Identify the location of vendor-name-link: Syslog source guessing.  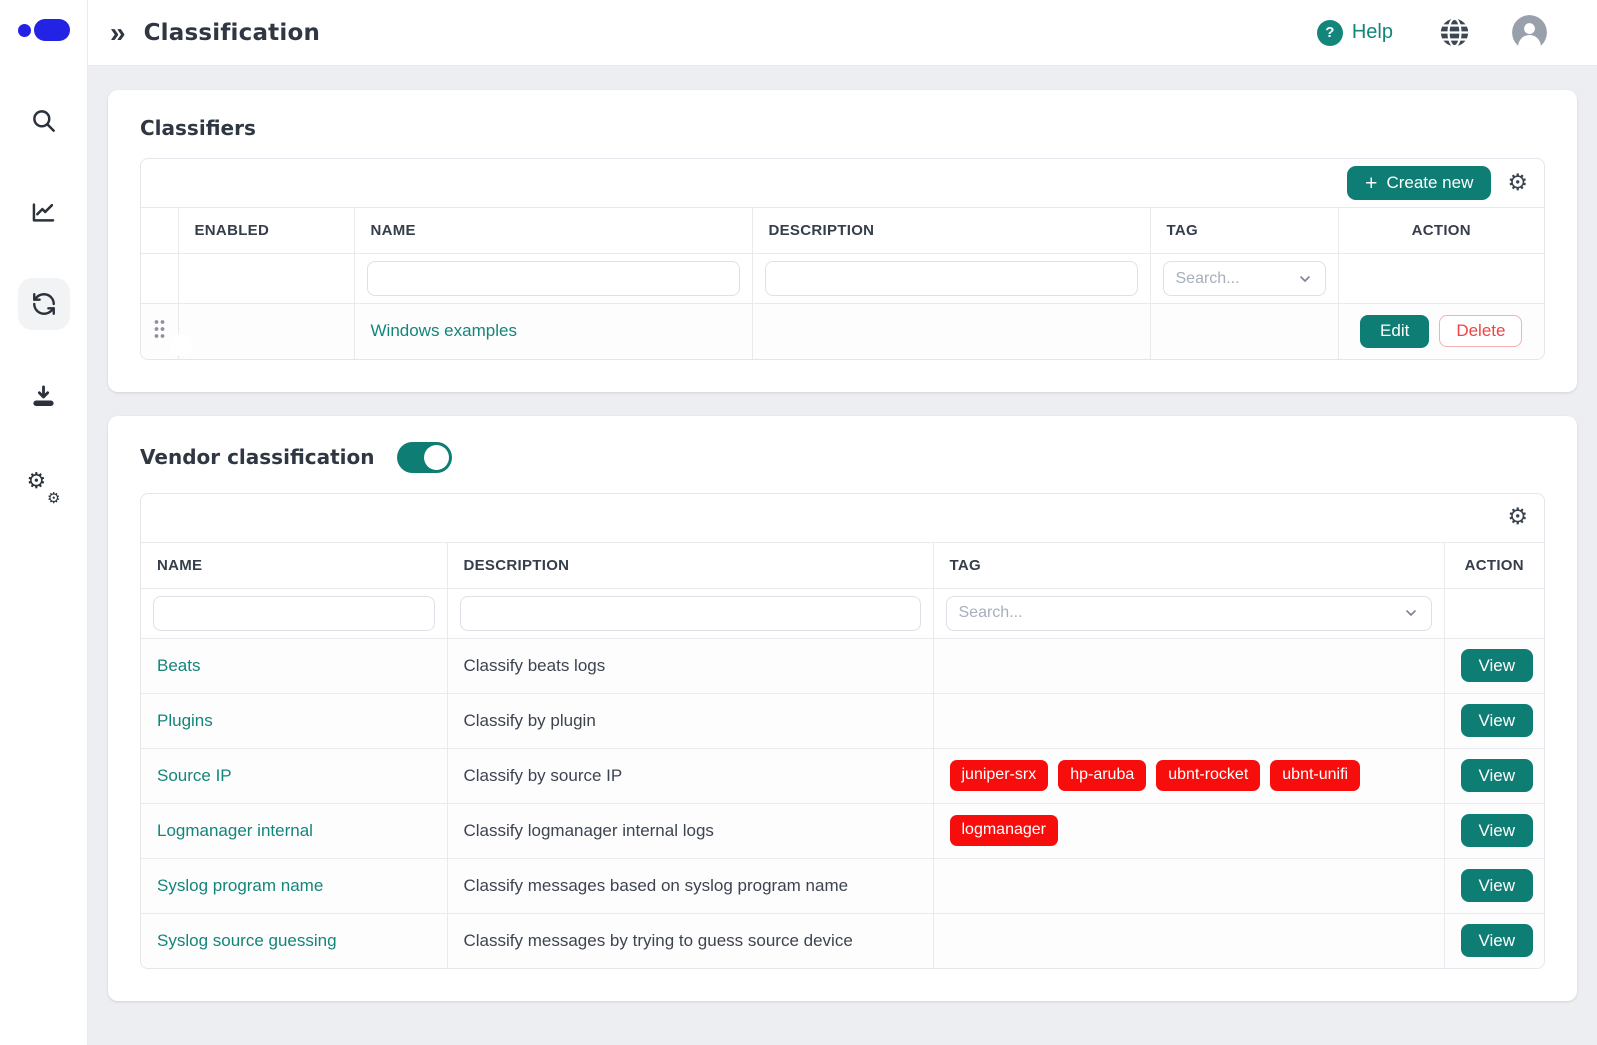
(247, 940).